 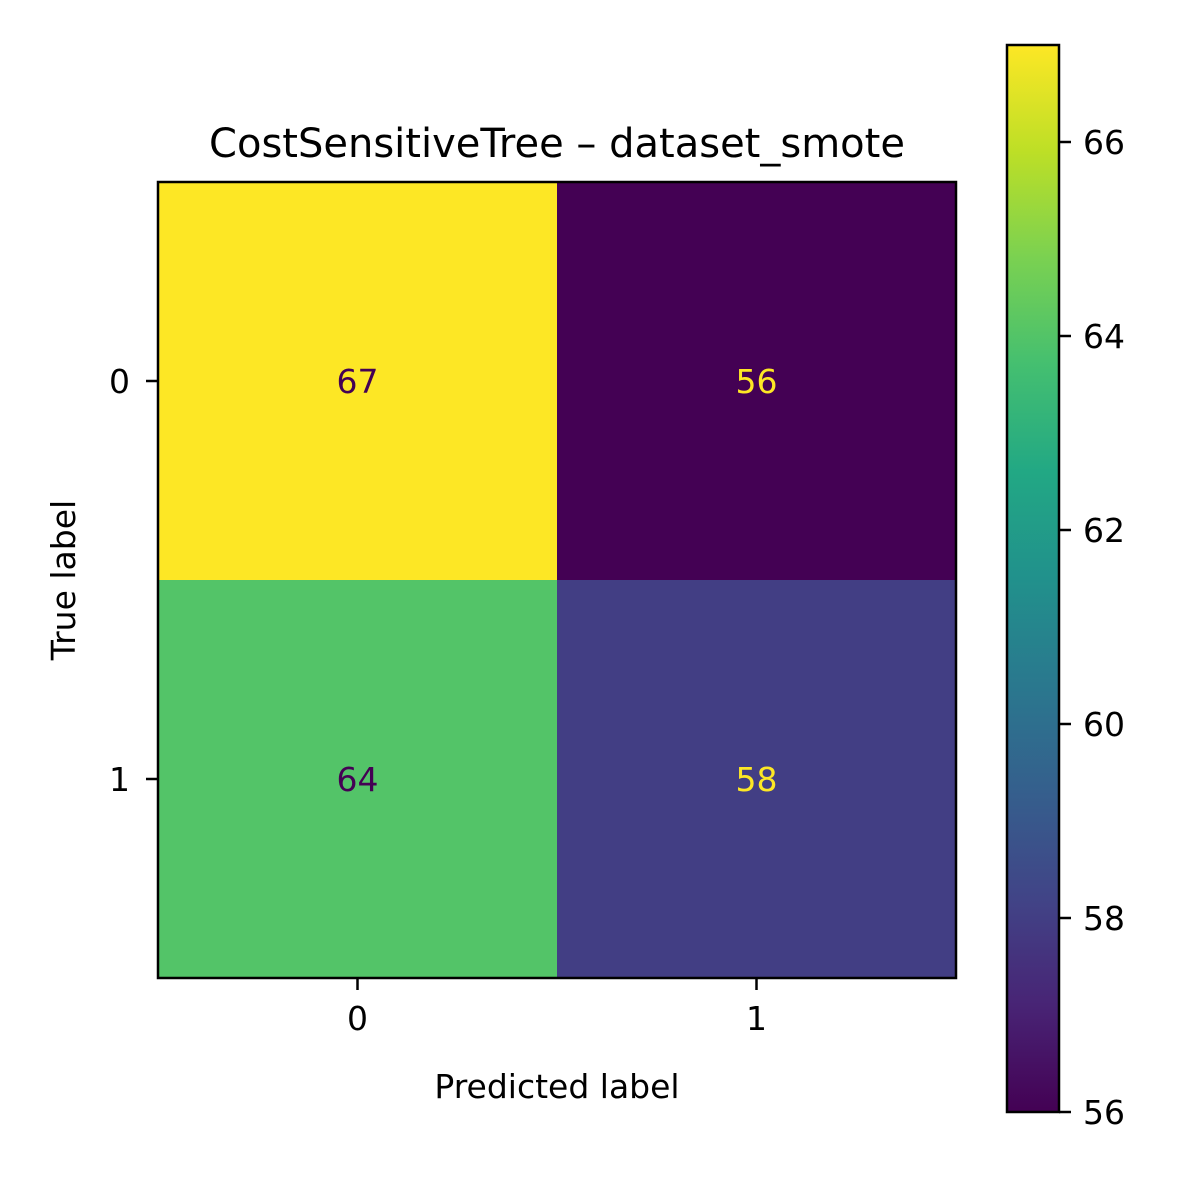 I want to click on y-tick-label: 0, so click(x=119, y=381).